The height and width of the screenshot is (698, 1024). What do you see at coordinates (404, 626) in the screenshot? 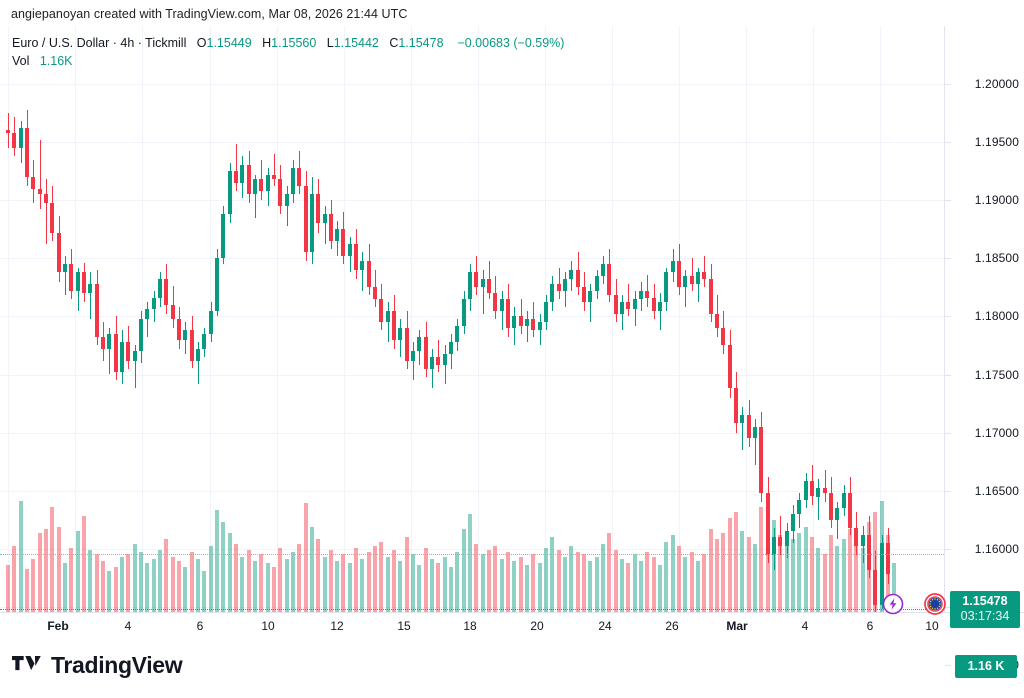
I see `time-tick-label: 15` at bounding box center [404, 626].